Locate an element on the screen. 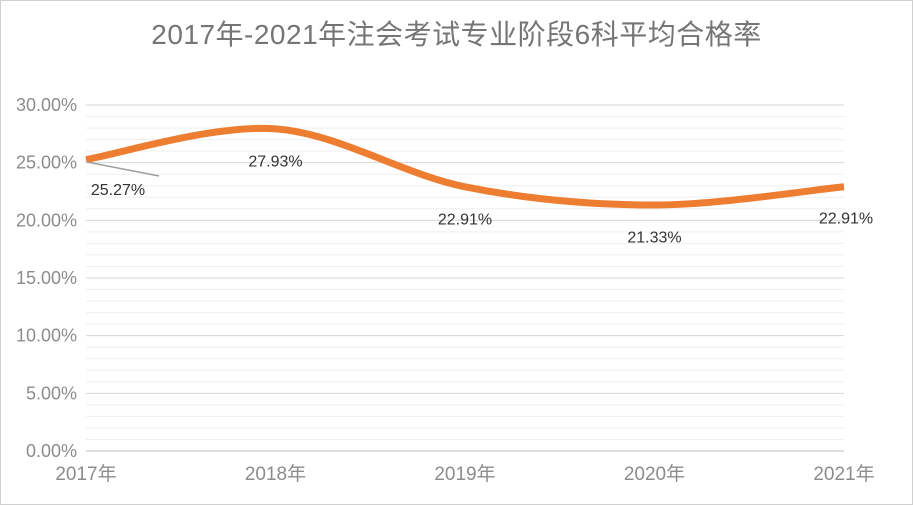  y-axis-tick-label: 5.00% is located at coordinates (51, 393).